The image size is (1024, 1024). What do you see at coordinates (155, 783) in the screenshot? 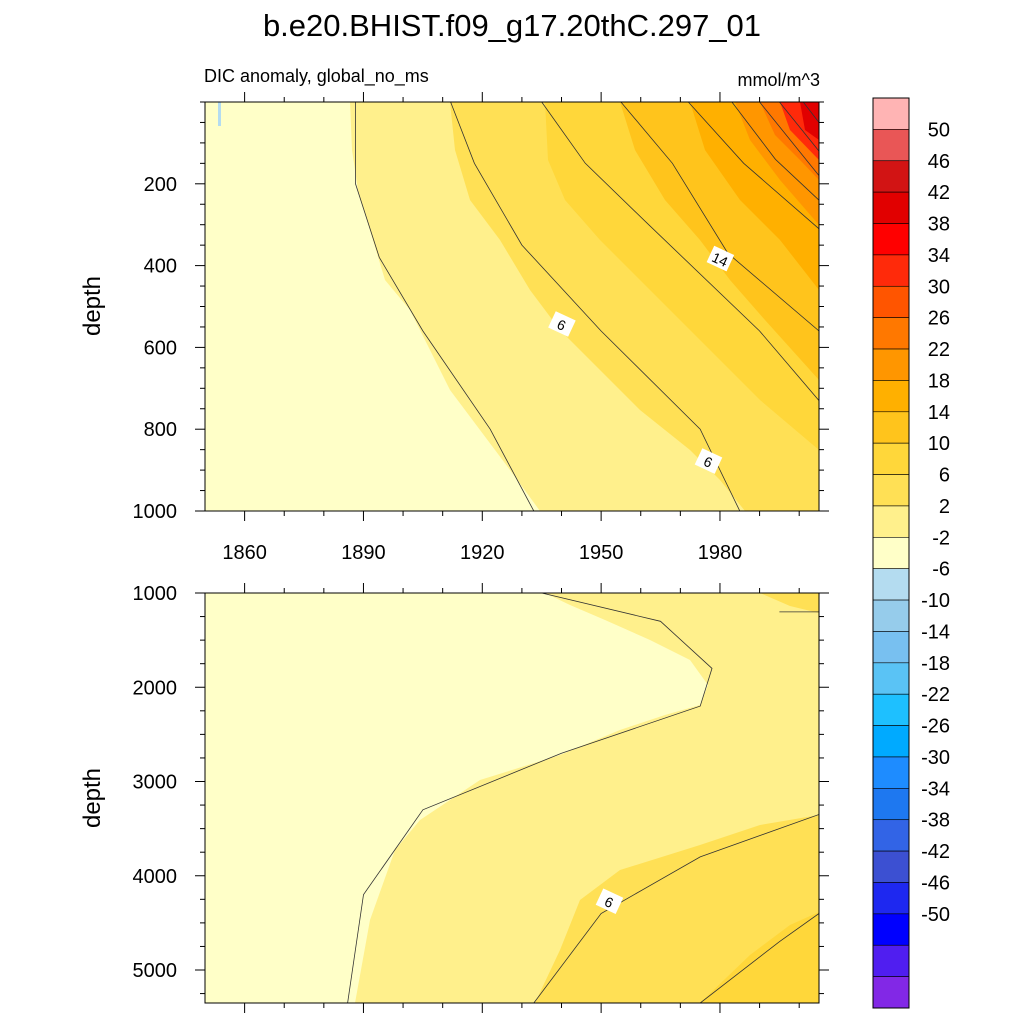
I see `y-tick-label: 3000` at bounding box center [155, 783].